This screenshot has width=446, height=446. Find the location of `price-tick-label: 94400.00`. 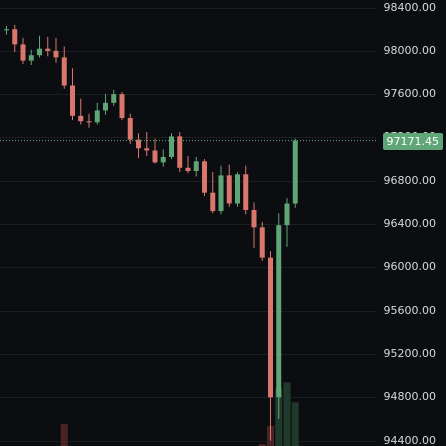

price-tick-label: 94400.00 is located at coordinates (410, 439).